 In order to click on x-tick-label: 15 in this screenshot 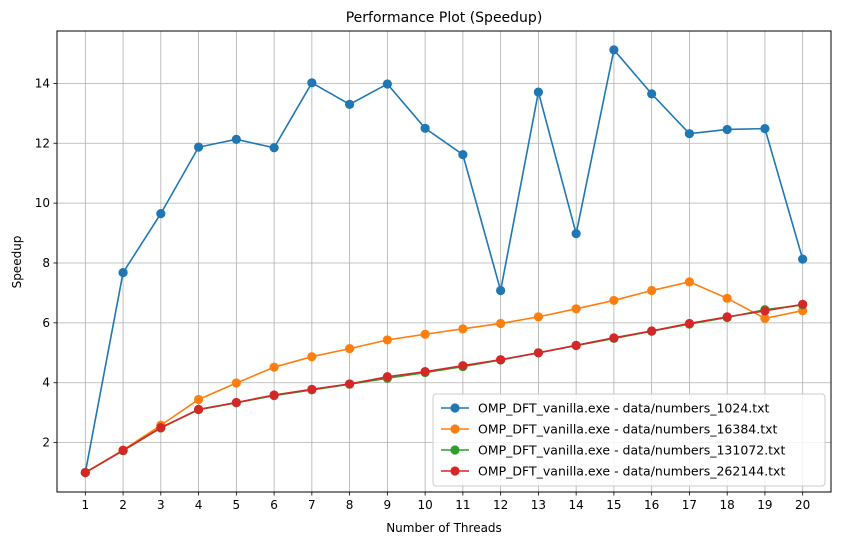, I will do `click(613, 505)`.